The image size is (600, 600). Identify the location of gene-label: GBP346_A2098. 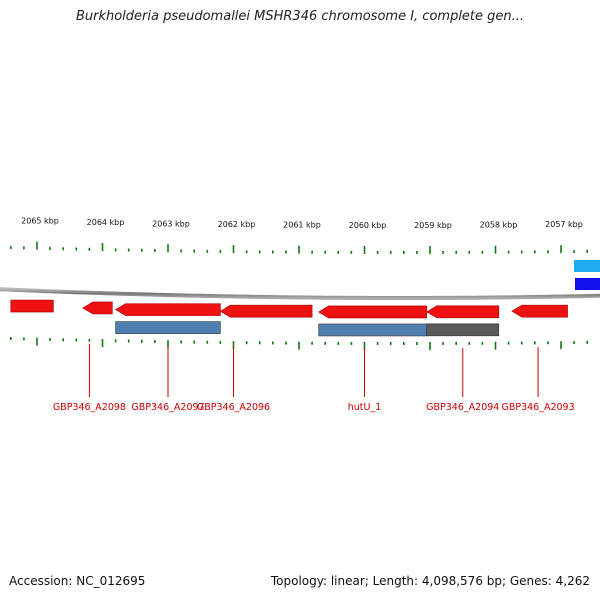
(89, 407).